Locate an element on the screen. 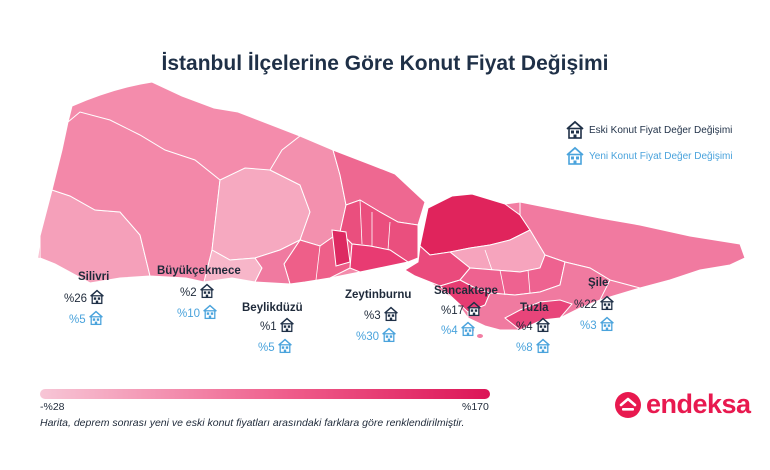 The height and width of the screenshot is (470, 770). district-name: Büyükçekmece is located at coordinates (199, 271).